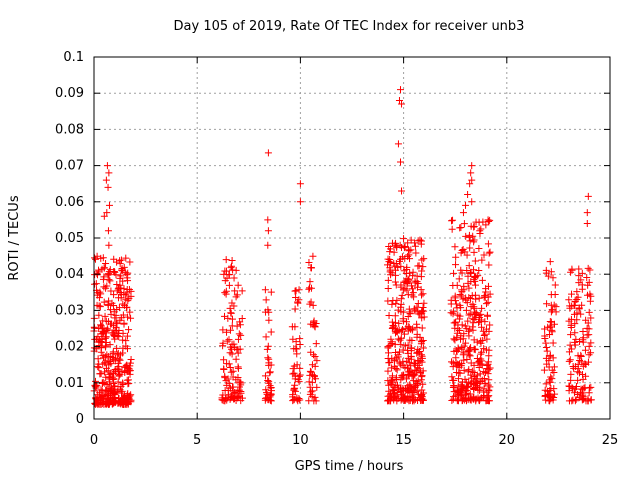 Image resolution: width=640 pixels, height=484 pixels. Describe the element at coordinates (69, 383) in the screenshot. I see `y-tick-label: 0.01` at that location.